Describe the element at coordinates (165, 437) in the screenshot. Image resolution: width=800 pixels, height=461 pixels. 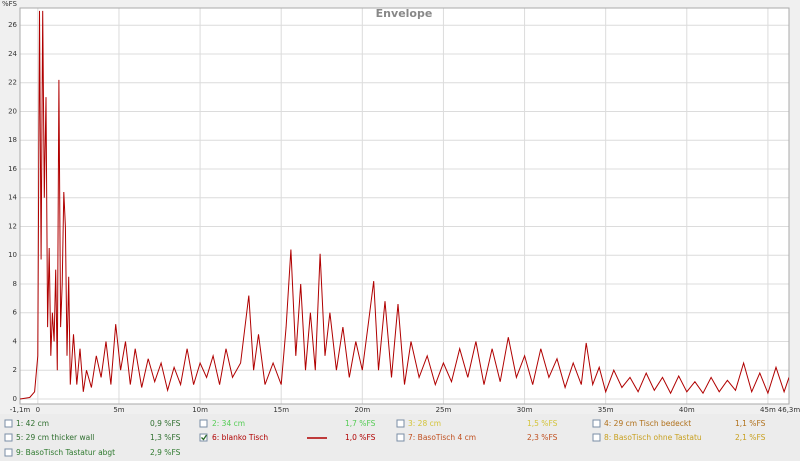
I see `legend-reading: 1,3 %FS` at that location.